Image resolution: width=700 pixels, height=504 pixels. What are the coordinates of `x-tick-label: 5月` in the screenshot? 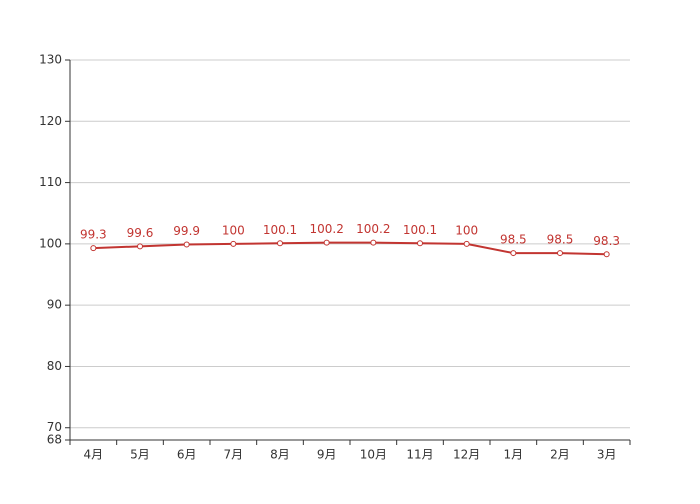 It's located at (140, 455).